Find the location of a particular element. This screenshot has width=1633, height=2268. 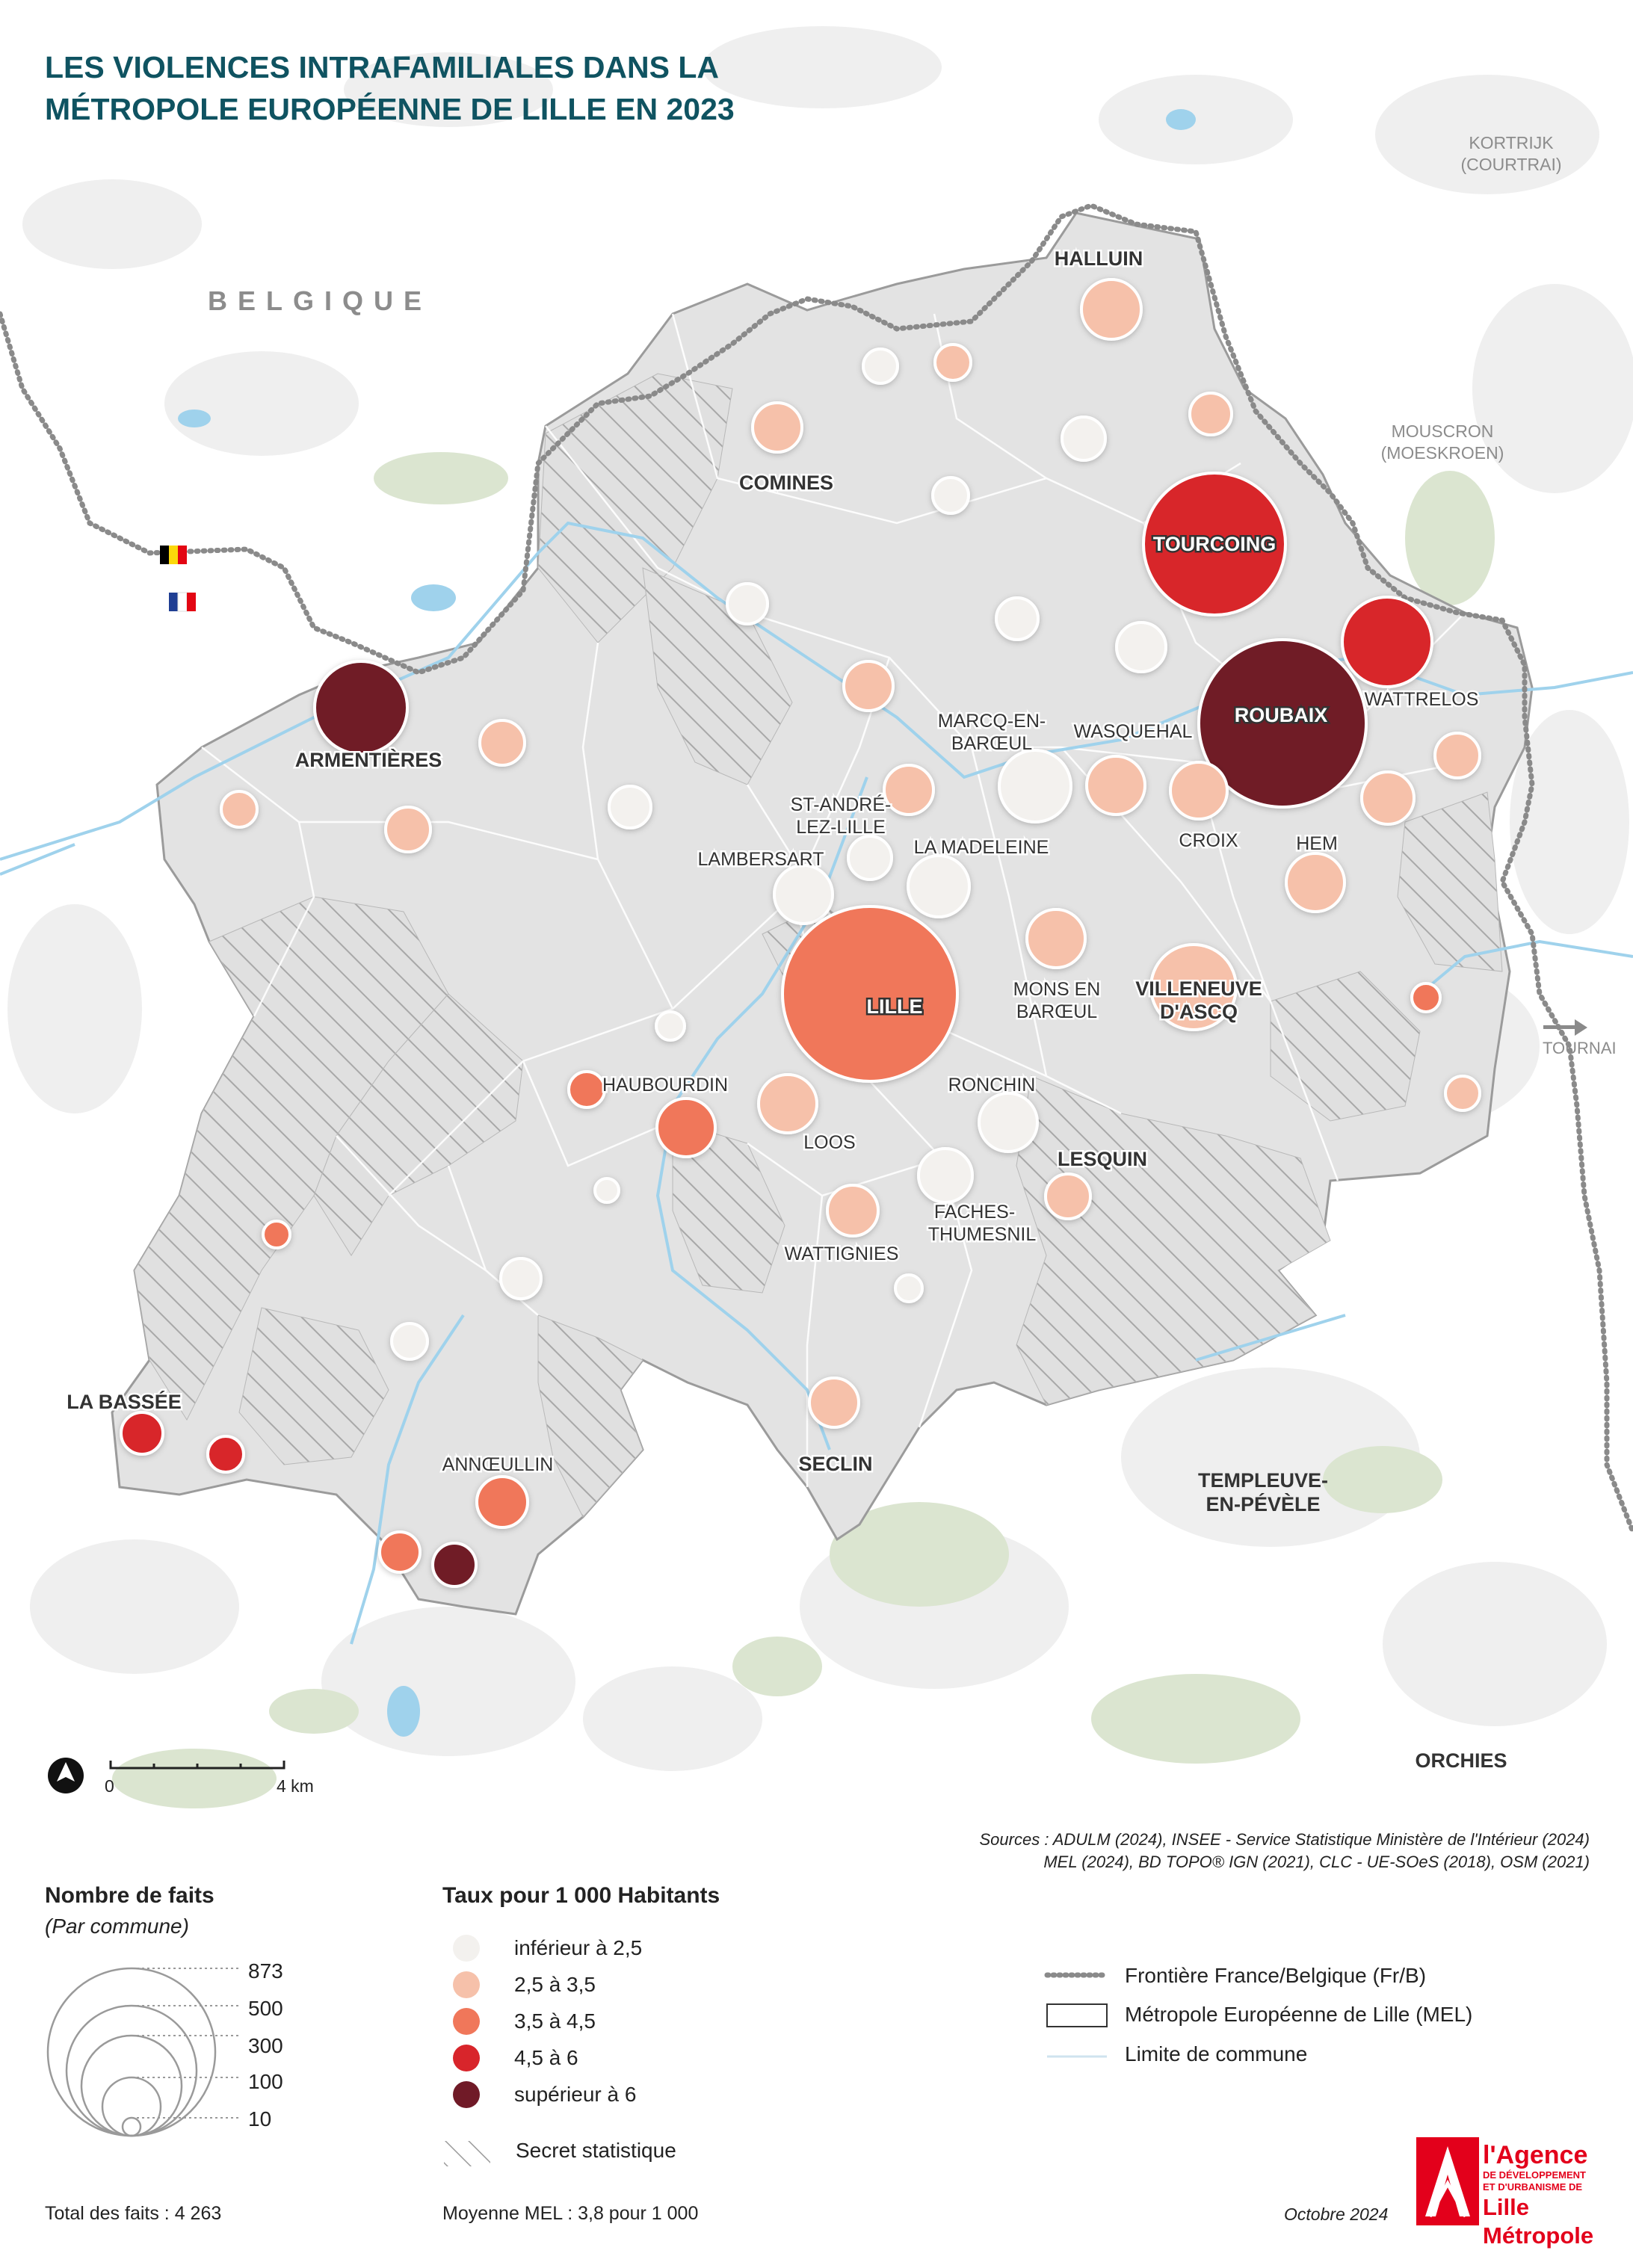

label-mons-2: BARŒUL is located at coordinates (1056, 1011).